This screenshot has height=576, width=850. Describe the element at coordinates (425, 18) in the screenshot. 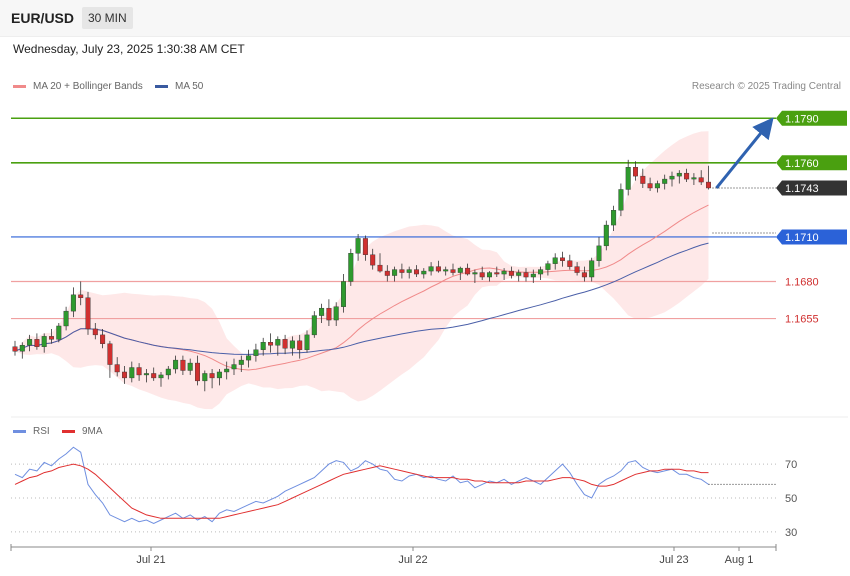

I see `chart-header: EUR/USD 30 MIN` at that location.